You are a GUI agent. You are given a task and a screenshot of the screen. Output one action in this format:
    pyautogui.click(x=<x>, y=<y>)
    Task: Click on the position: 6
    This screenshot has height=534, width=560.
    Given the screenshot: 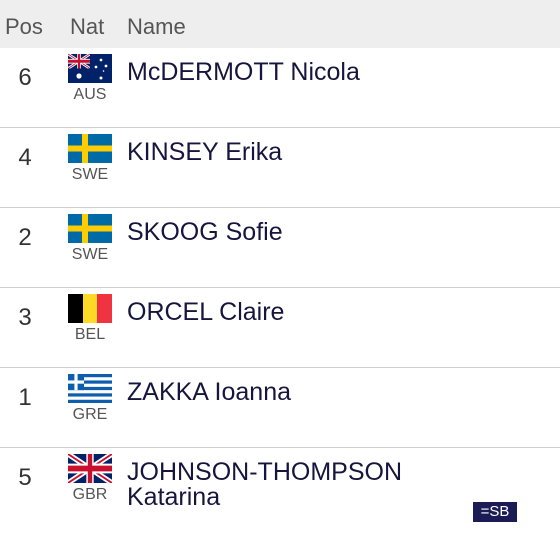 What is the action you would take?
    pyautogui.click(x=25, y=77)
    